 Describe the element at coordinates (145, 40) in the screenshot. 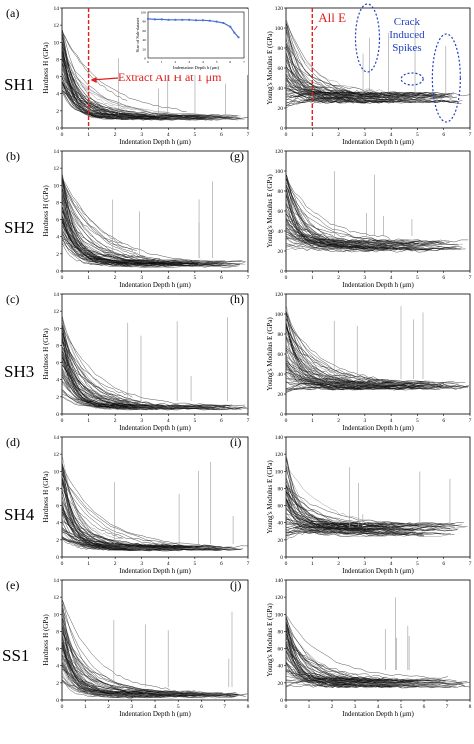

I see `inset-y-tick-label: 40` at that location.